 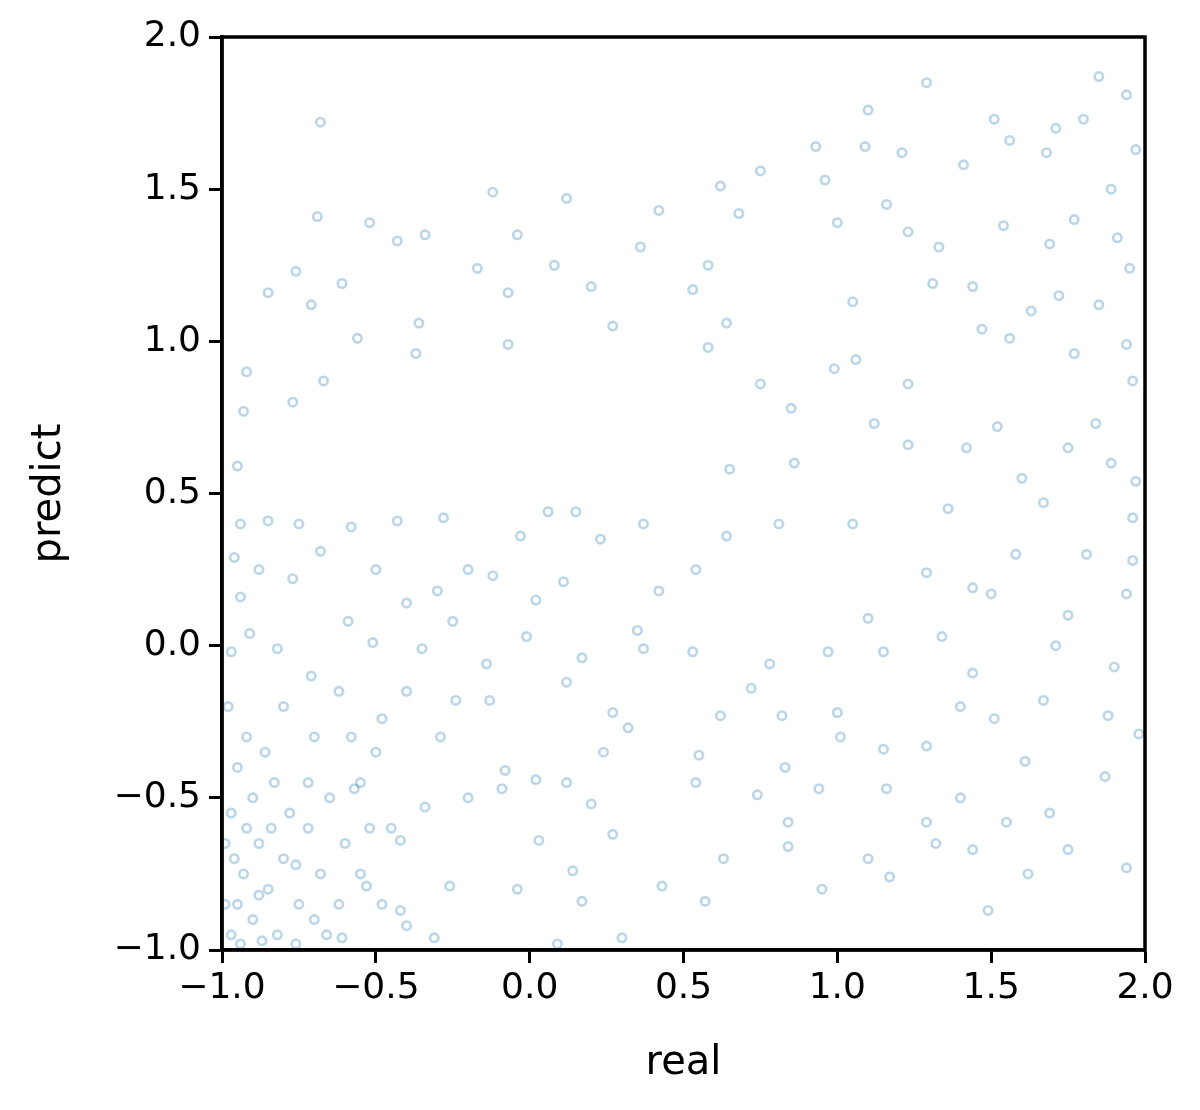 What do you see at coordinates (172, 643) in the screenshot?
I see `y-tick-label: 0.0` at bounding box center [172, 643].